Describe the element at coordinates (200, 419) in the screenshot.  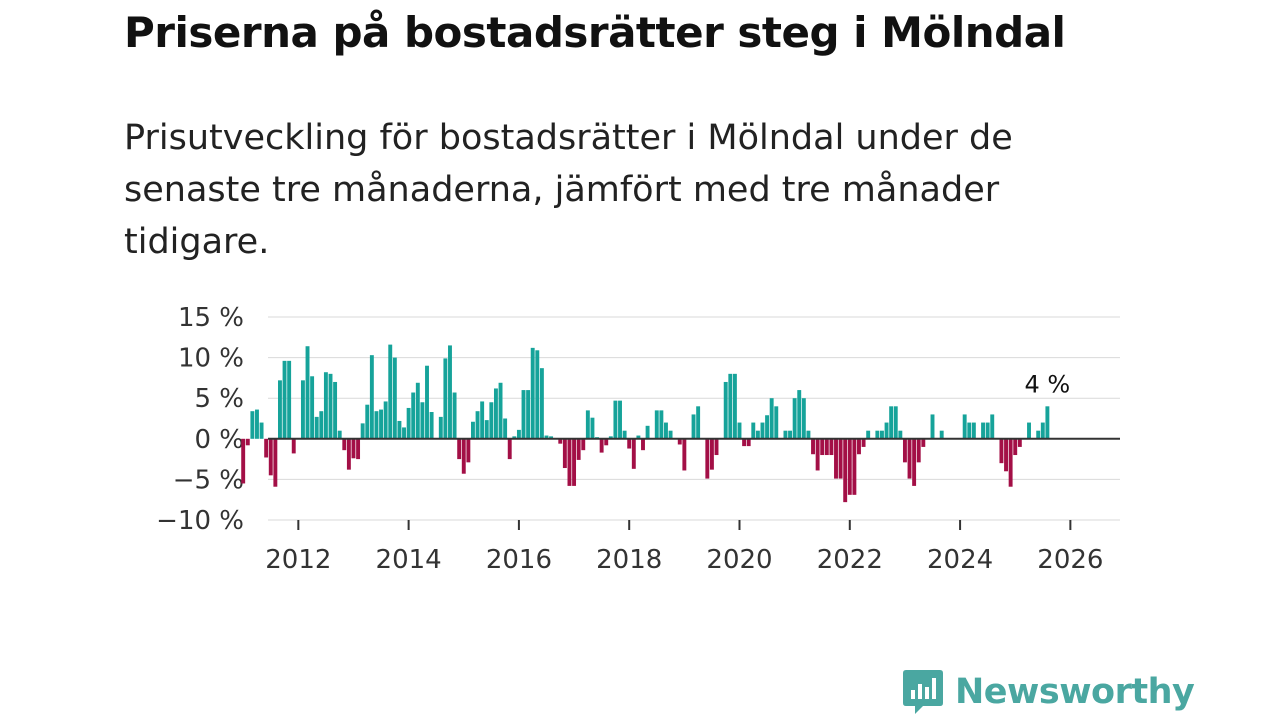
I see `y-axis: 15 % 10 % 5 % 0 % −5 % −10 %` at that location.